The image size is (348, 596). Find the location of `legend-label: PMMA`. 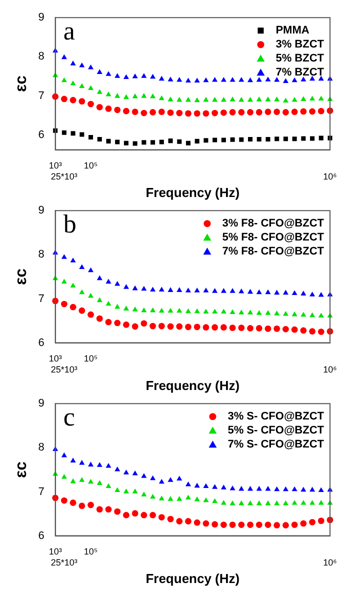

legend-label: PMMA is located at coordinates (293, 30).